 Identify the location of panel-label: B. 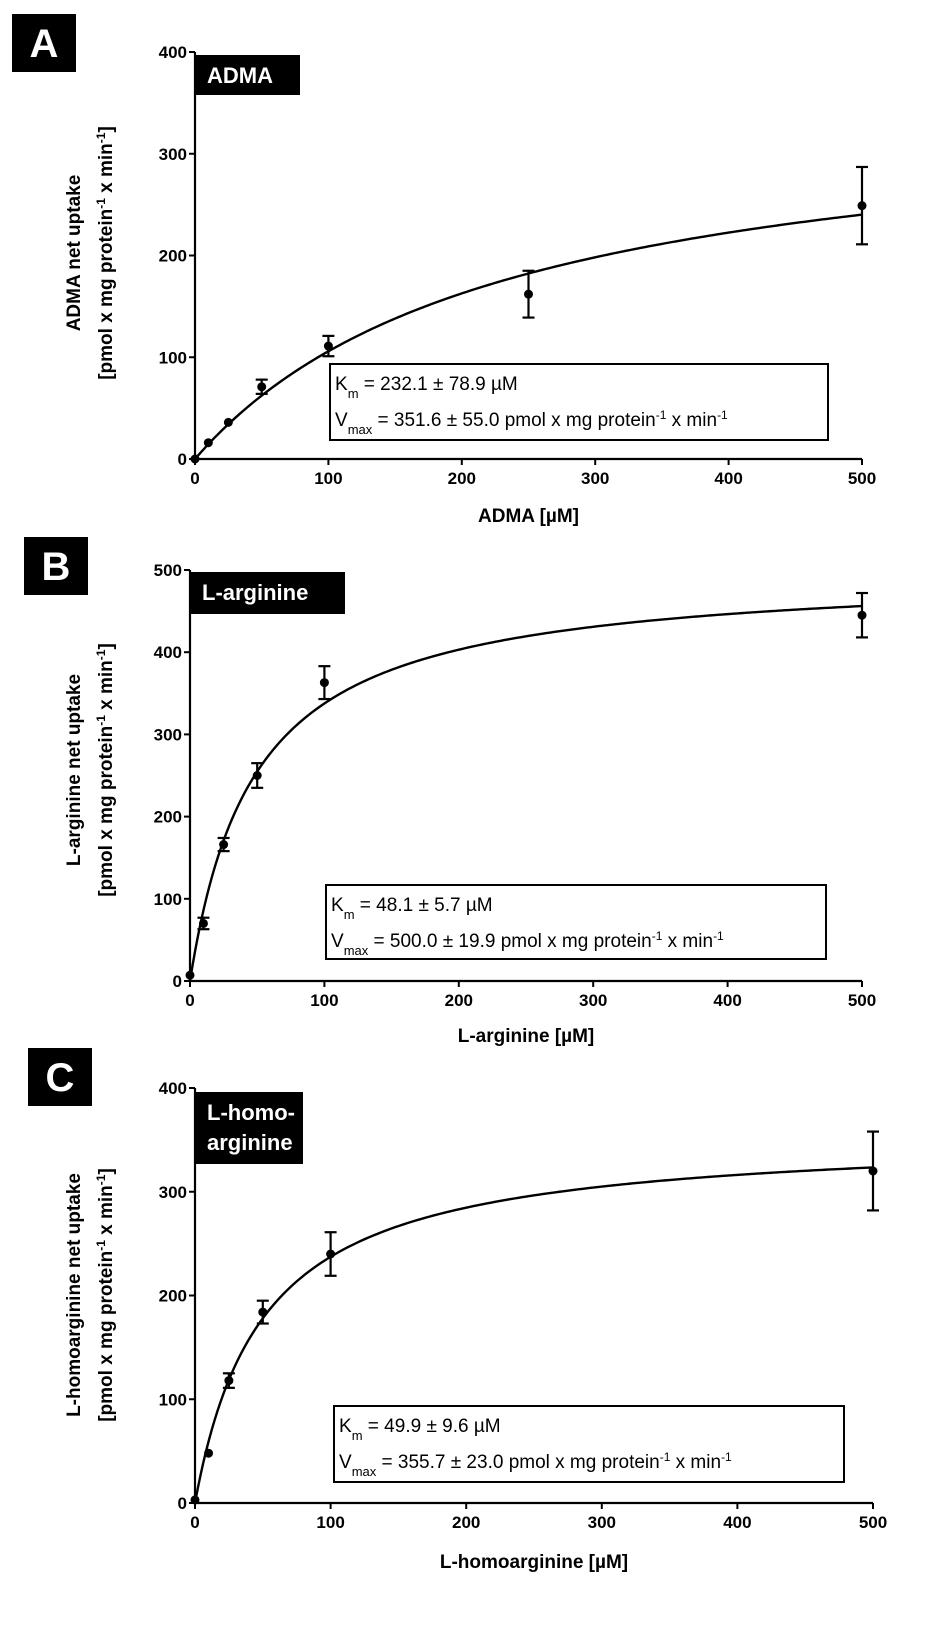
(56, 567).